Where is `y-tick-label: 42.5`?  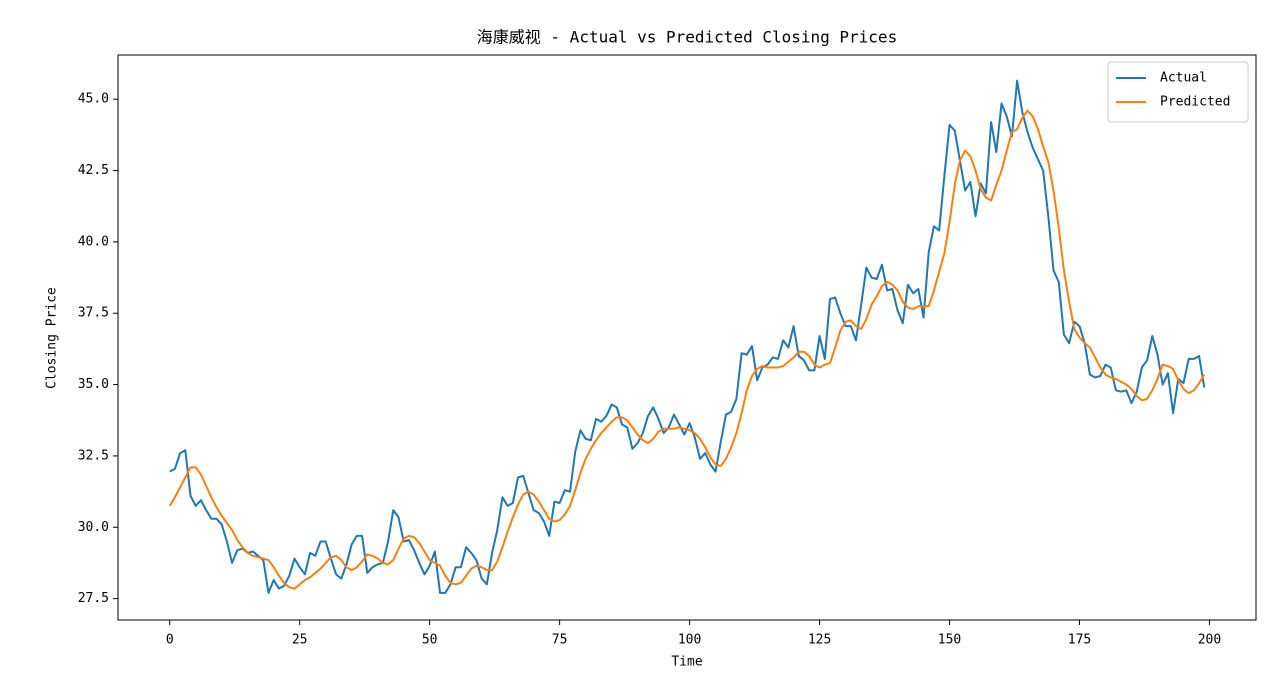 y-tick-label: 42.5 is located at coordinates (93, 170).